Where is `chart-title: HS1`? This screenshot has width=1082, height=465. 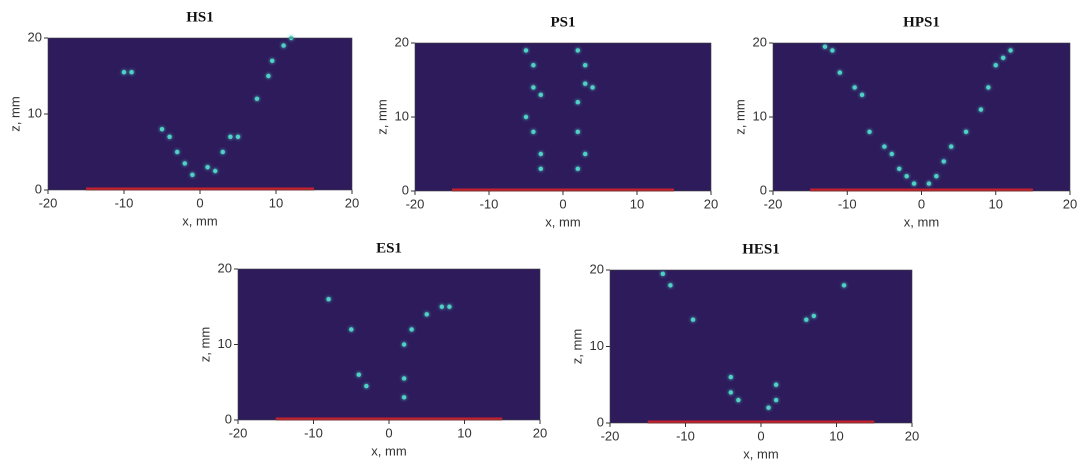 chart-title: HS1 is located at coordinates (200, 17).